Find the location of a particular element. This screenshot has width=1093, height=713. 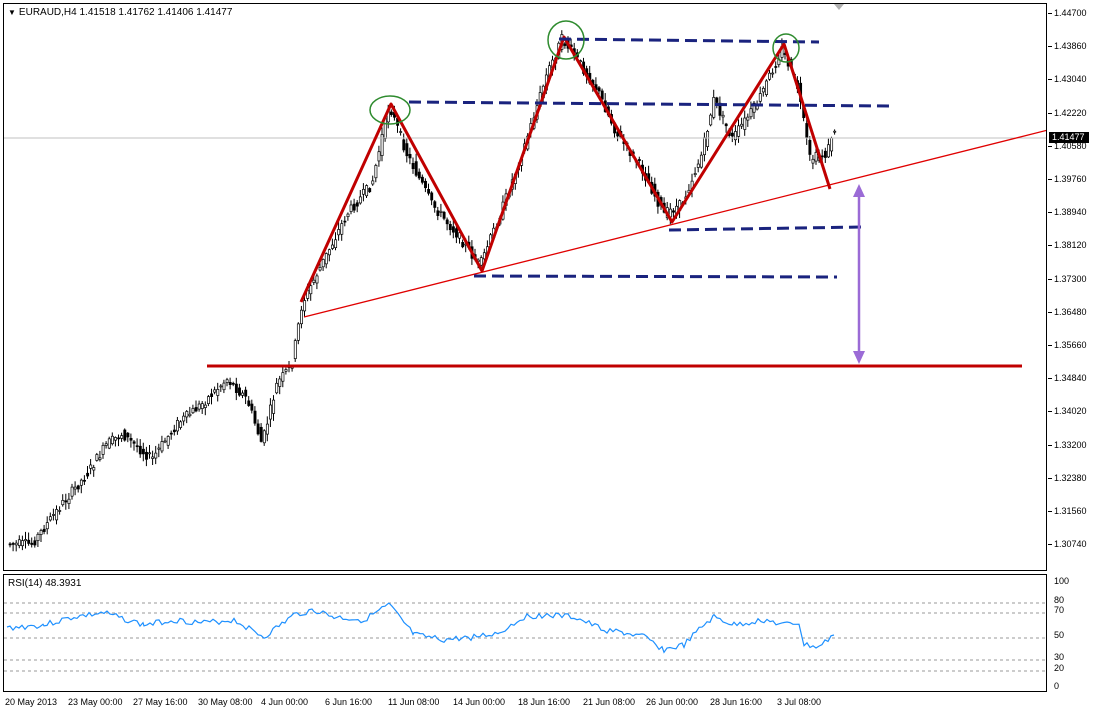

time-axis-label: 18 Jun 16:00 is located at coordinates (544, 702).